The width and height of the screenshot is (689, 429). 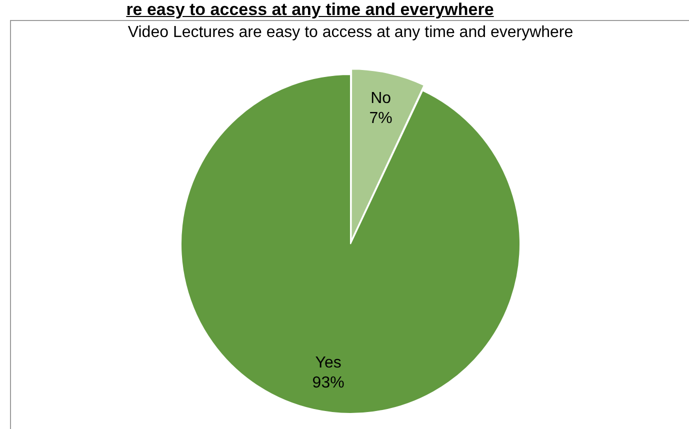 I want to click on slice-label: Yes, so click(x=328, y=363).